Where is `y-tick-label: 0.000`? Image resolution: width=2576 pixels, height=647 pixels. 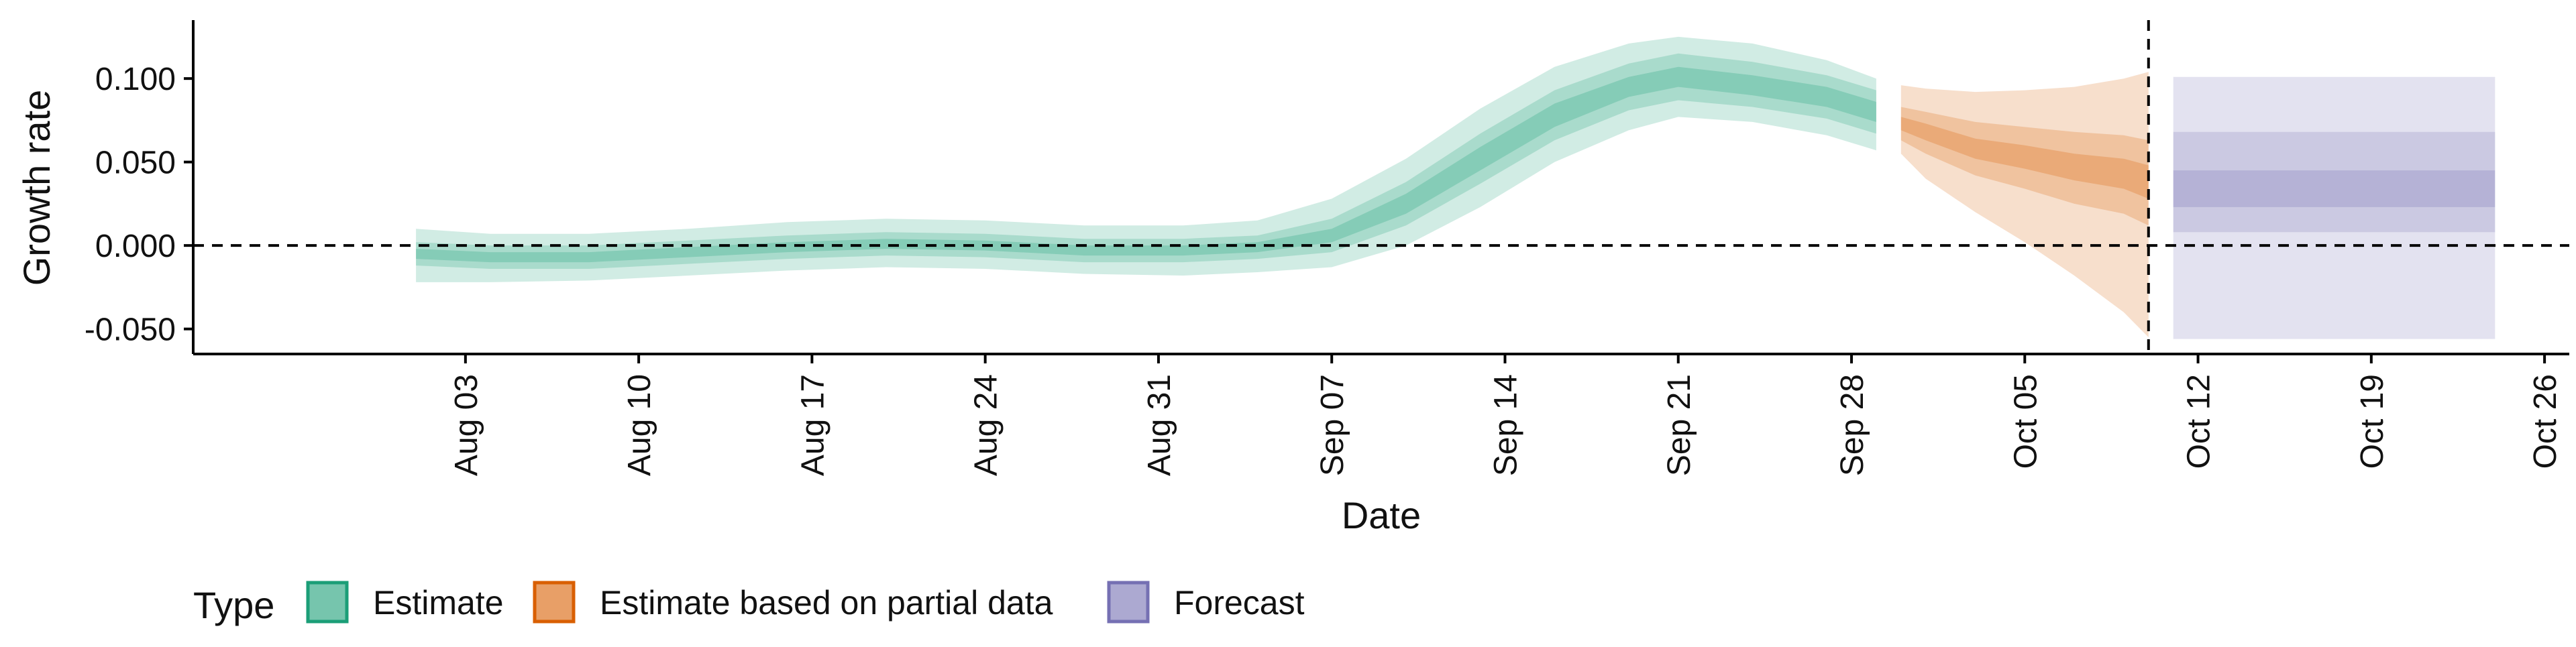
y-tick-label: 0.000 is located at coordinates (135, 246).